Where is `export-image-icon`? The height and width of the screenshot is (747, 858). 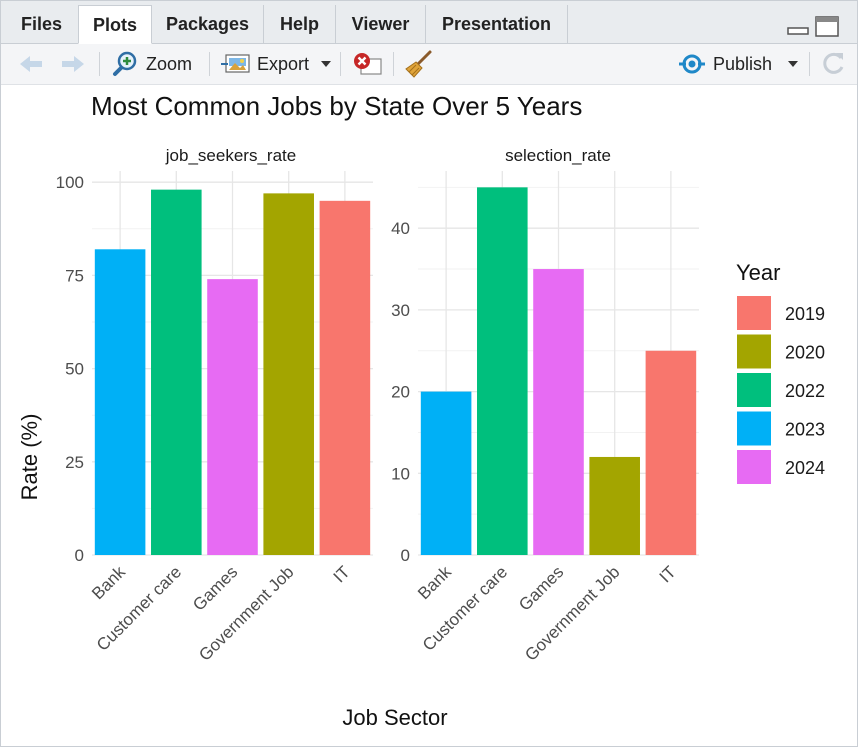 export-image-icon is located at coordinates (235, 63).